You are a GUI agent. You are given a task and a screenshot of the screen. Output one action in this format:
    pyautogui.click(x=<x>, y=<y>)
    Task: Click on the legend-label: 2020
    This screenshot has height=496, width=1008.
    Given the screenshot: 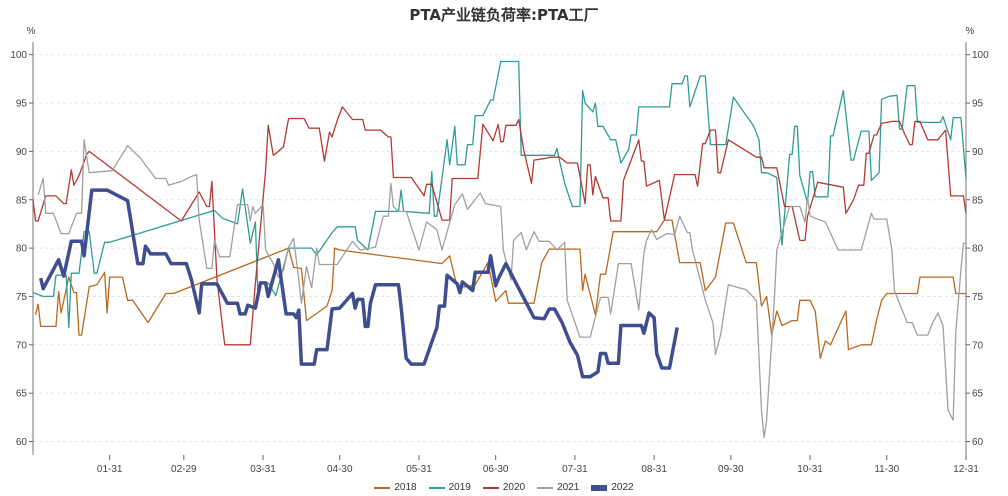 What is the action you would take?
    pyautogui.click(x=514, y=487)
    